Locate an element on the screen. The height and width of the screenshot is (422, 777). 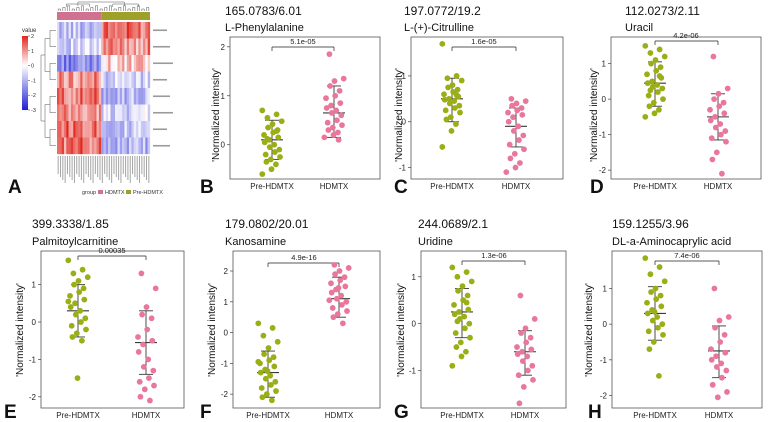
column-dendrogram-branches is located at coordinates (103, 6).